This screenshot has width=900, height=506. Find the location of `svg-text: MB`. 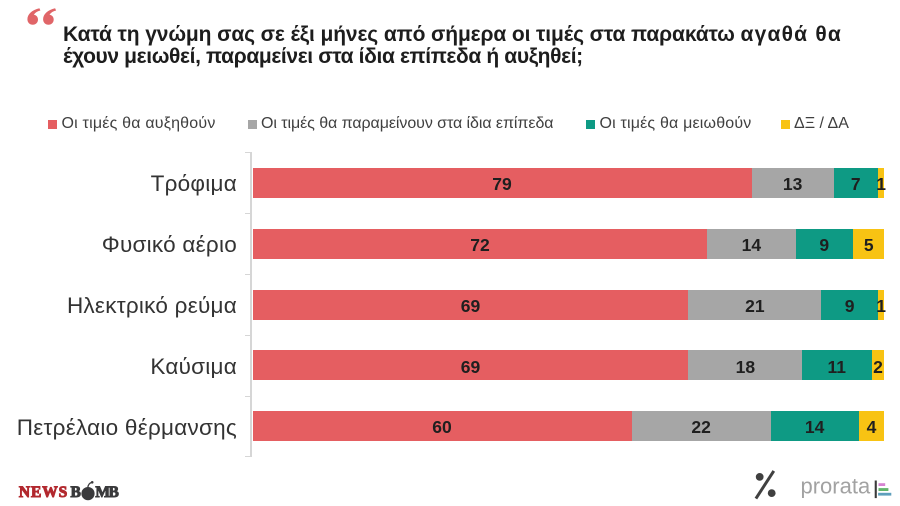

svg-text: MB is located at coordinates (106, 492).